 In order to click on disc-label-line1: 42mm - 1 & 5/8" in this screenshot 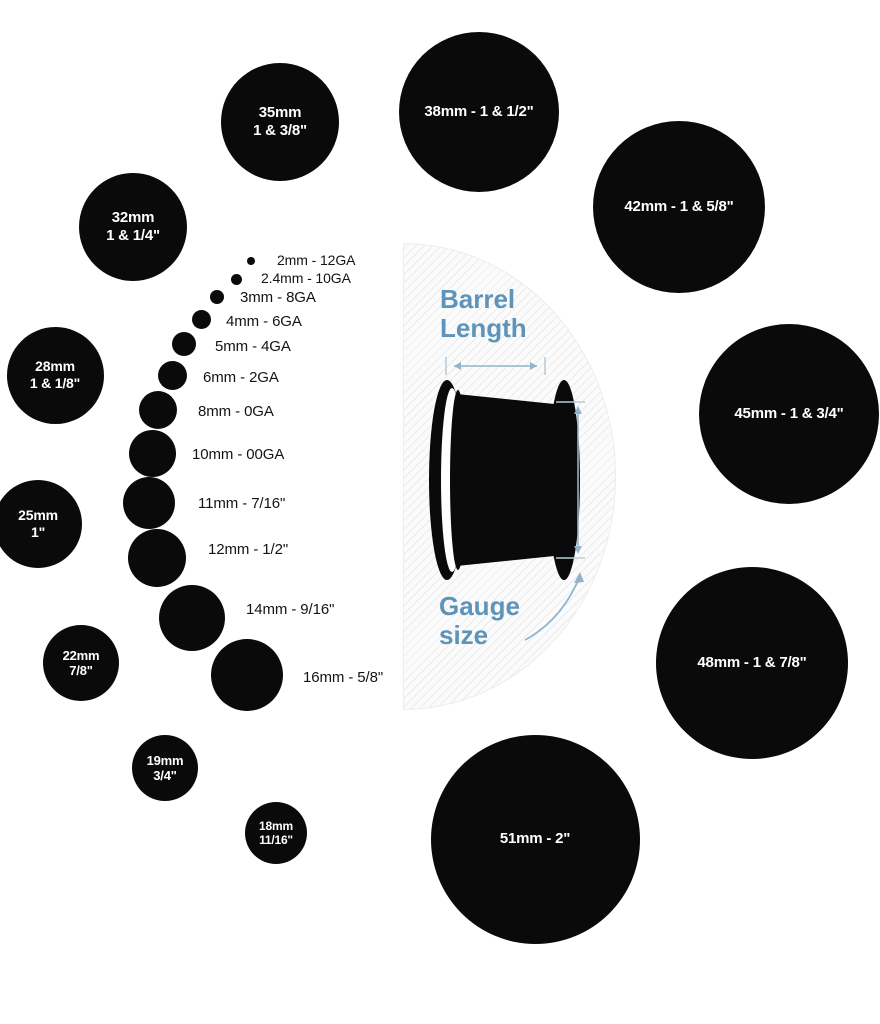, I will do `click(679, 207)`.